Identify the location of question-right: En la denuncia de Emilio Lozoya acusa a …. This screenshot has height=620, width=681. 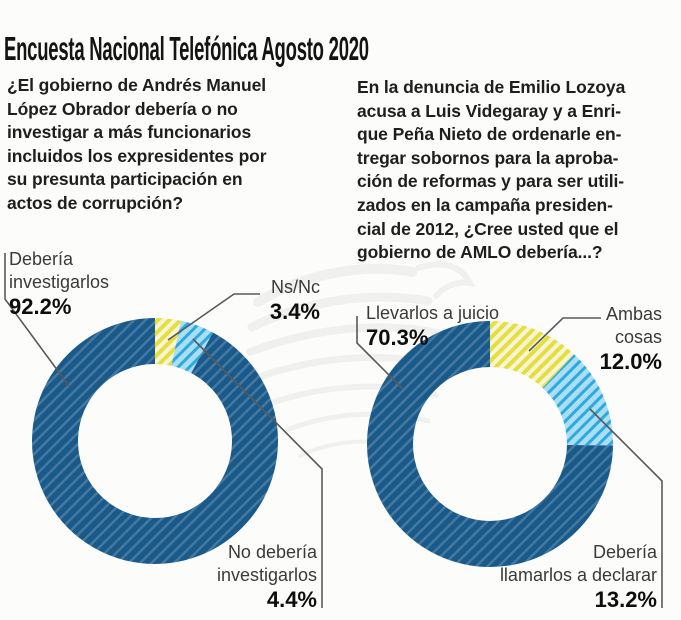
(491, 170).